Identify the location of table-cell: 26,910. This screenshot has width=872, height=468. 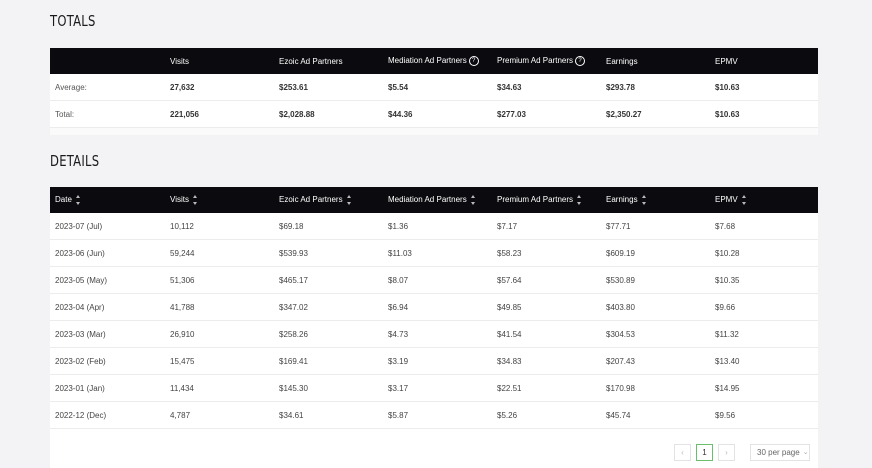
(219, 334).